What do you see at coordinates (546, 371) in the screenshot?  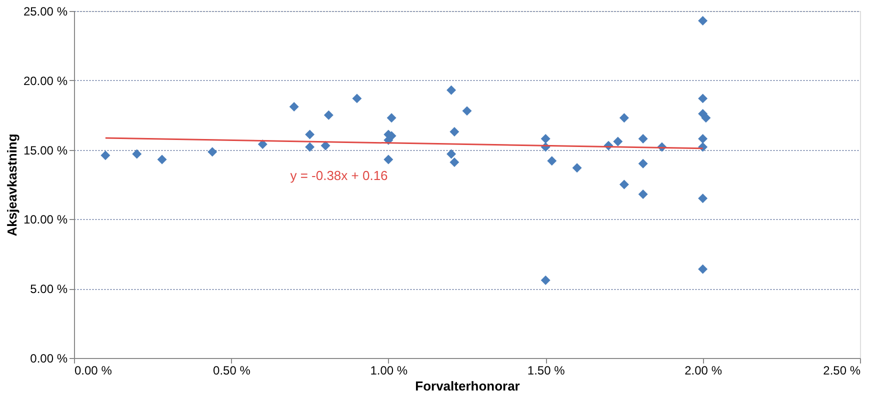 I see `x-tick-label: 1.50 %` at bounding box center [546, 371].